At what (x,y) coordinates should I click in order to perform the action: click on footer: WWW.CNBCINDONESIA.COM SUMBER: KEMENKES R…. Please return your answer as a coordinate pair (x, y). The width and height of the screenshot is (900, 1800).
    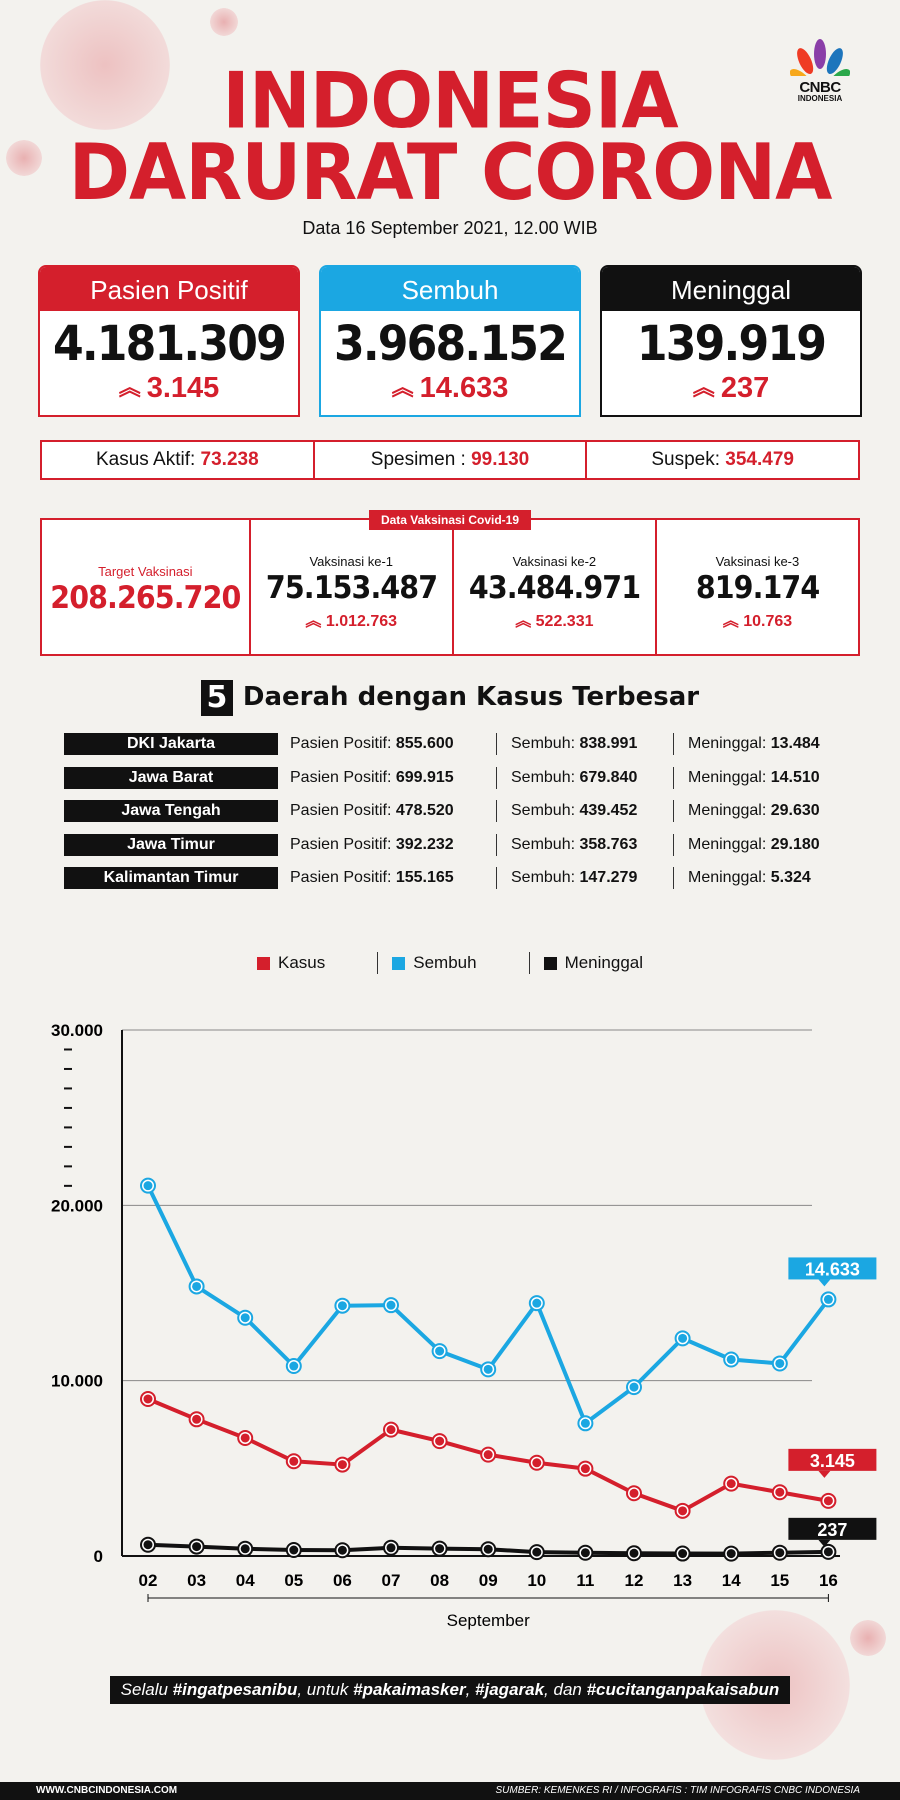
    Looking at the image, I should click on (450, 1791).